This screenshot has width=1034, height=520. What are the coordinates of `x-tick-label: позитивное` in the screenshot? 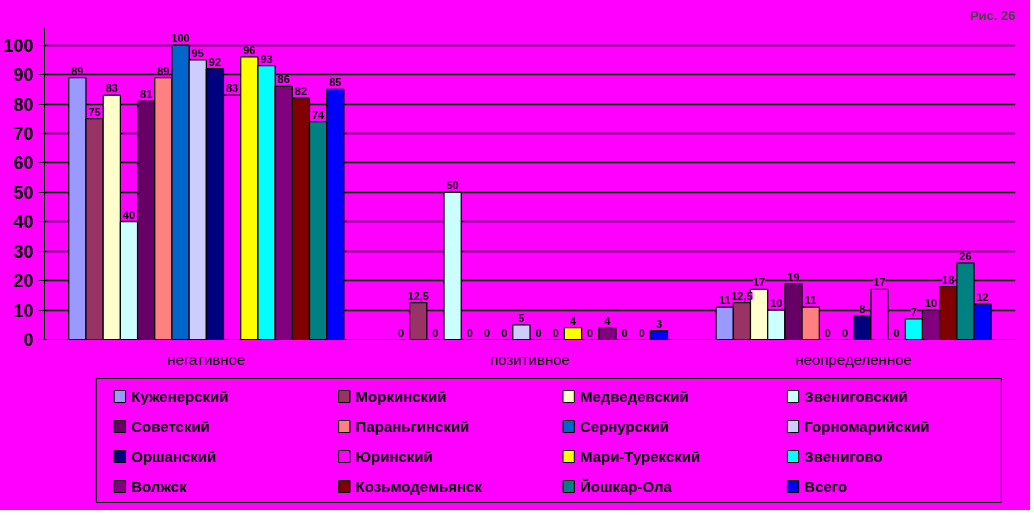 It's located at (530, 359).